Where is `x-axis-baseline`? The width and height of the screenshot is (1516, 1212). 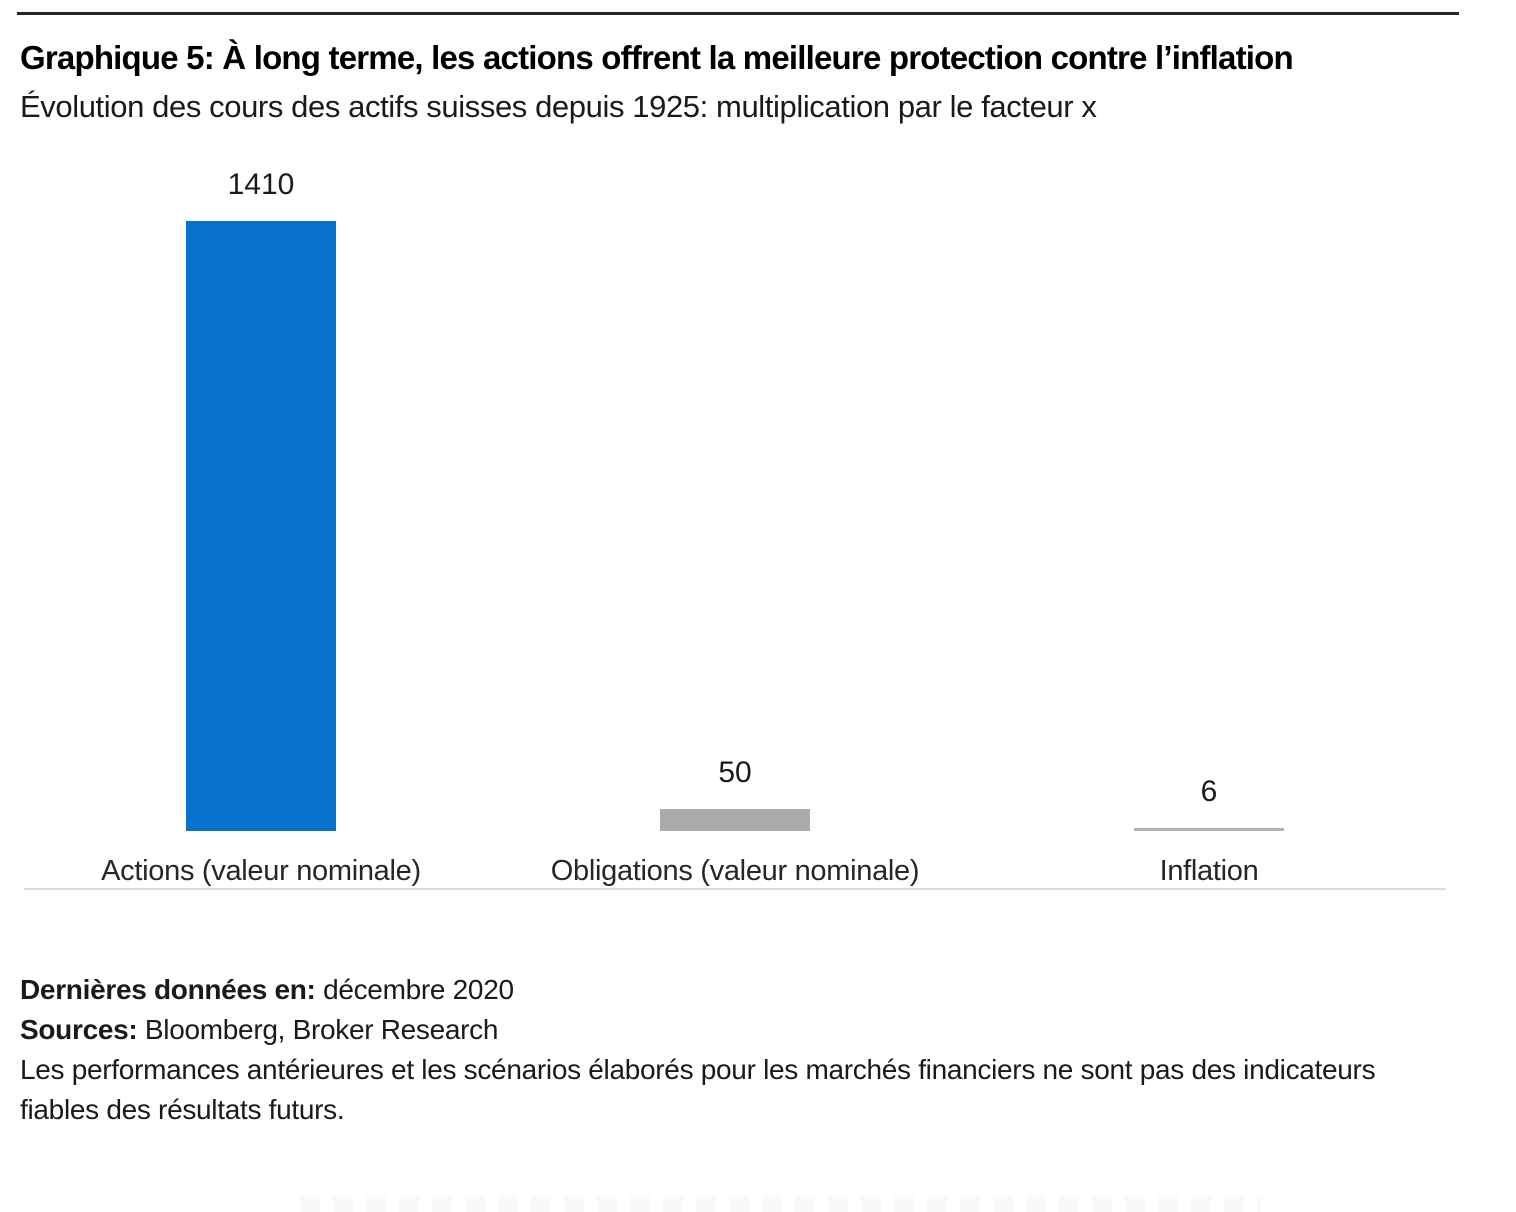 x-axis-baseline is located at coordinates (735, 889).